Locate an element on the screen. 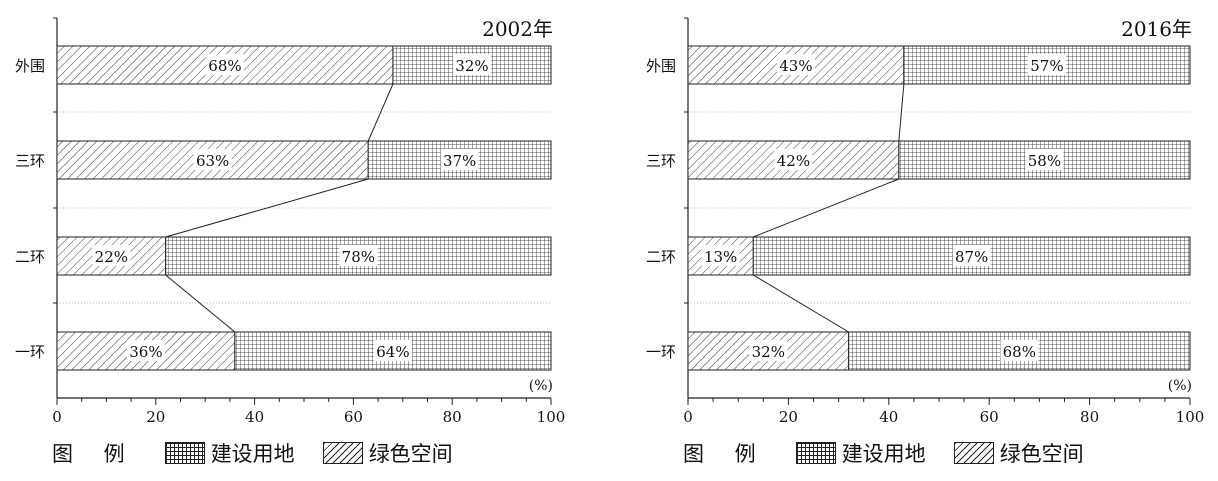 This screenshot has height=481, width=1218. data-label-green: 36% is located at coordinates (145, 352).